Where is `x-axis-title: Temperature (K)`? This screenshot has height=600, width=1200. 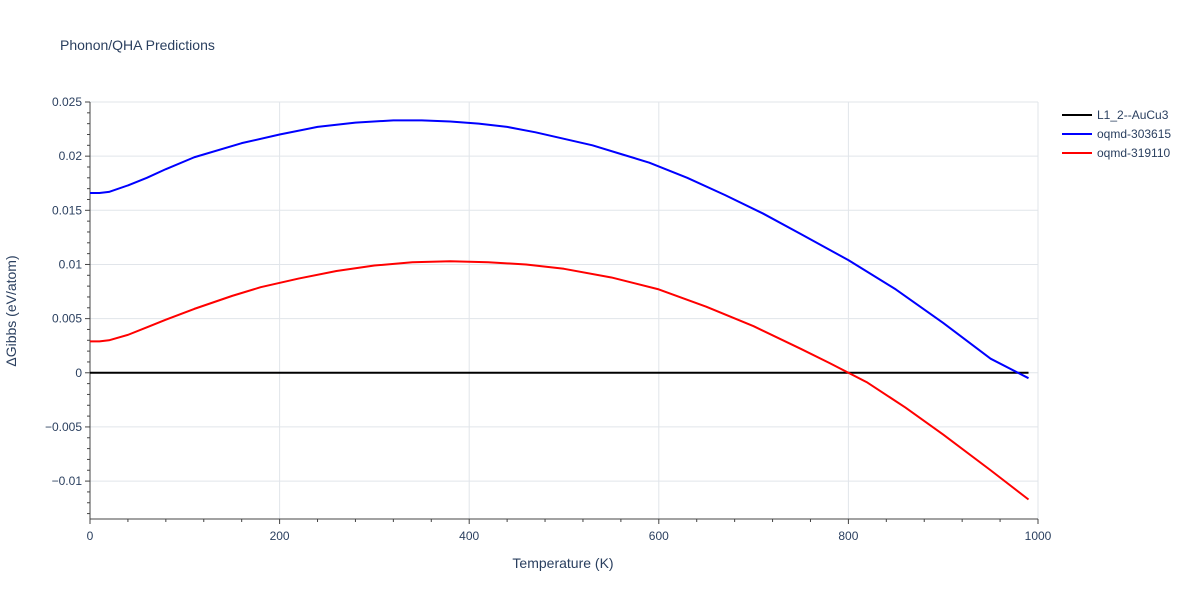
x-axis-title: Temperature (K) is located at coordinates (562, 563).